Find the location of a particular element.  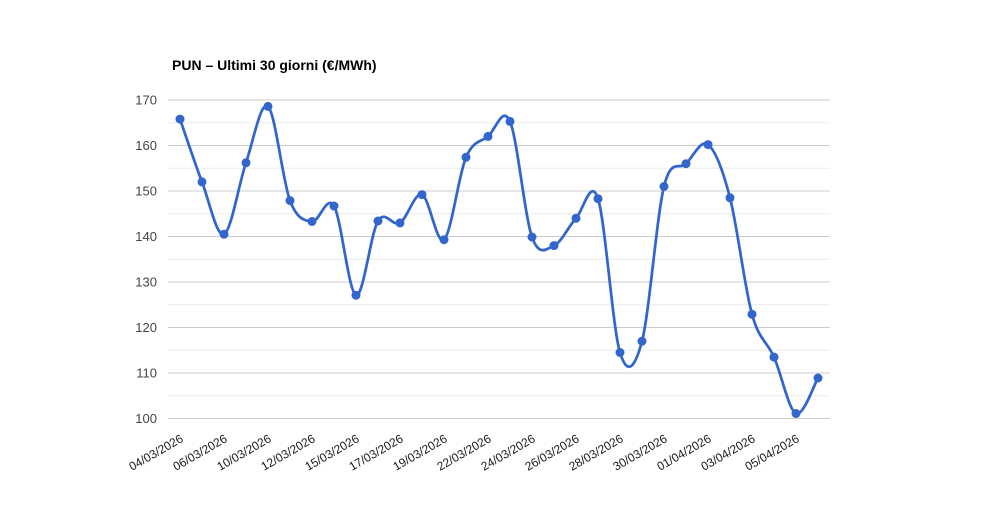

y-axis-tick-label: 110 is located at coordinates (146, 373).